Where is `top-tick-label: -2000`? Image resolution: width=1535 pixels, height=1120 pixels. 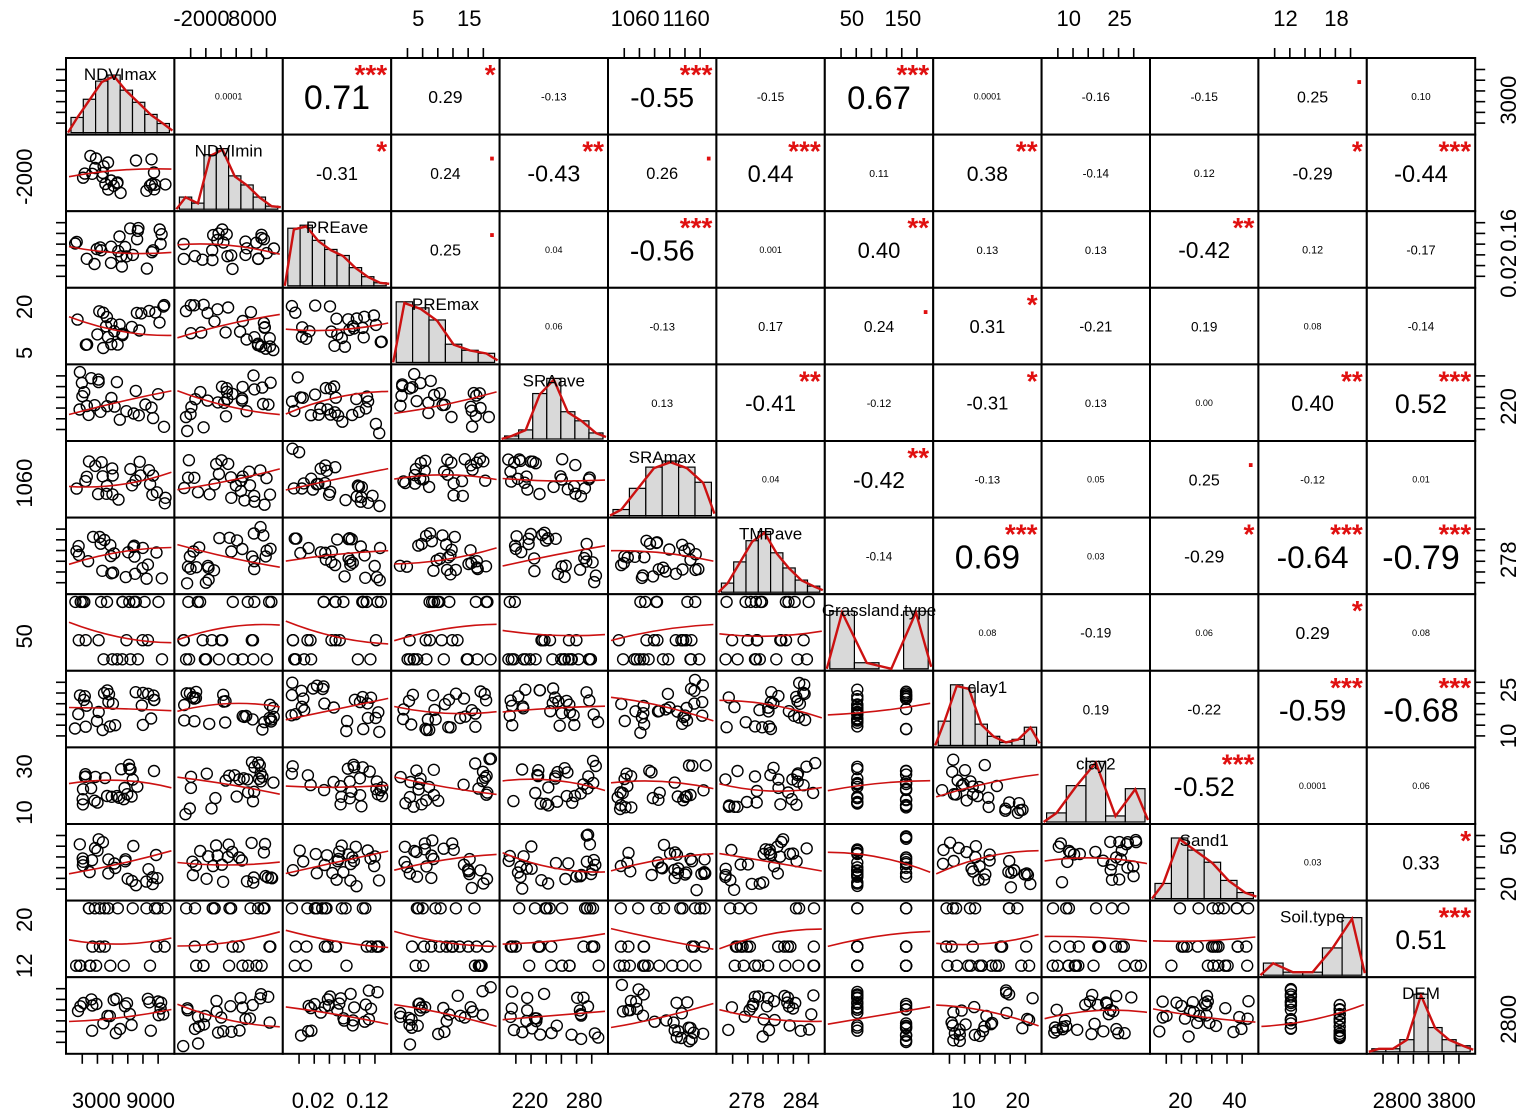 top-tick-label: -2000 is located at coordinates (201, 18).